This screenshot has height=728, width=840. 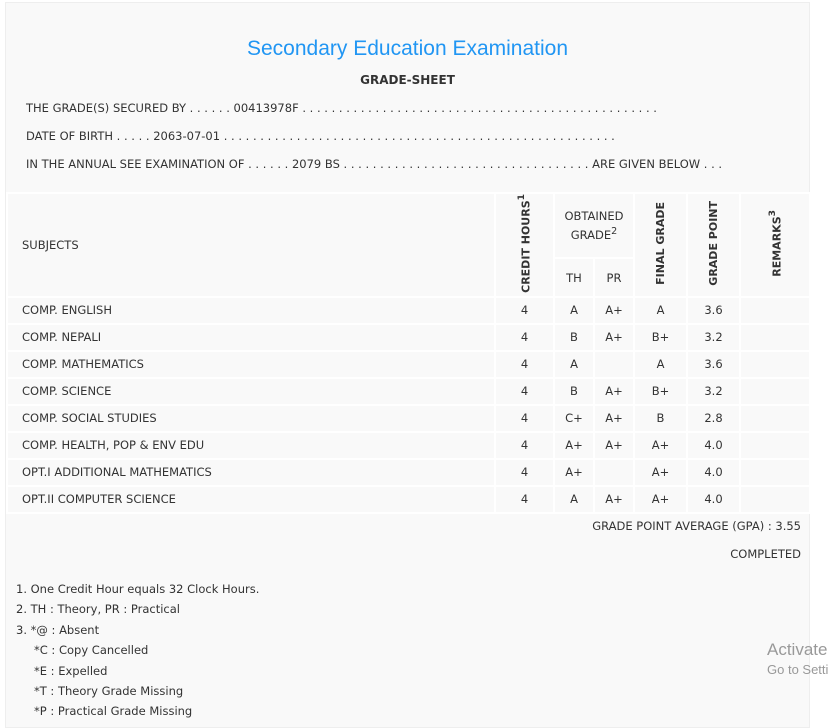 What do you see at coordinates (91, 650) in the screenshot?
I see `footnote: *C : Copy Cancelled` at bounding box center [91, 650].